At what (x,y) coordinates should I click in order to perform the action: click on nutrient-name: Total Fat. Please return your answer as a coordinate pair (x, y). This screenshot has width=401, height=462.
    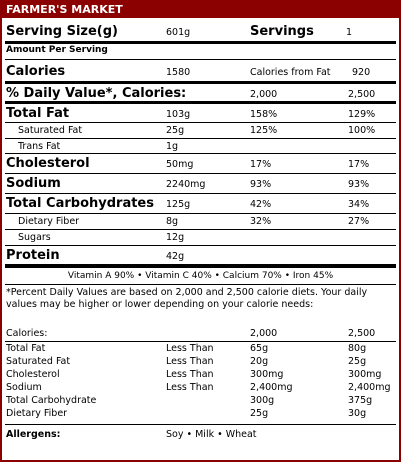
    Looking at the image, I should click on (38, 113).